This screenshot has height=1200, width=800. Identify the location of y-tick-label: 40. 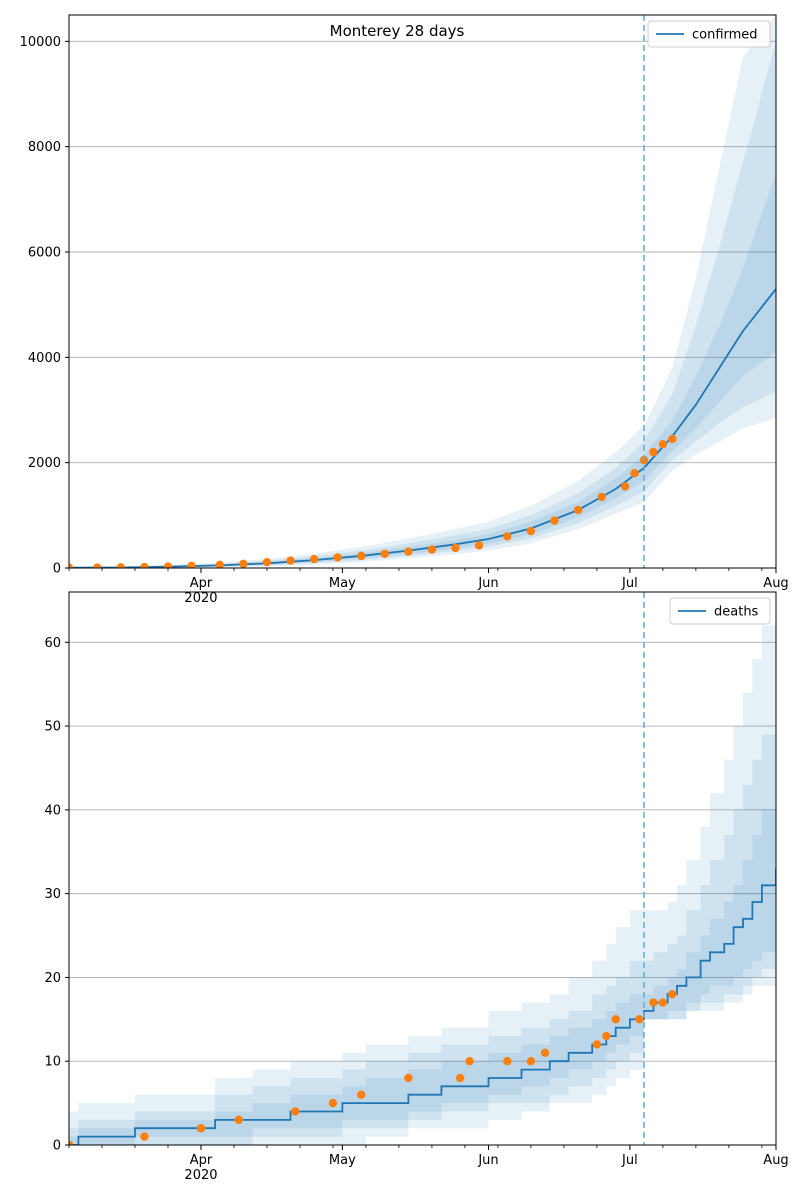
(52, 810).